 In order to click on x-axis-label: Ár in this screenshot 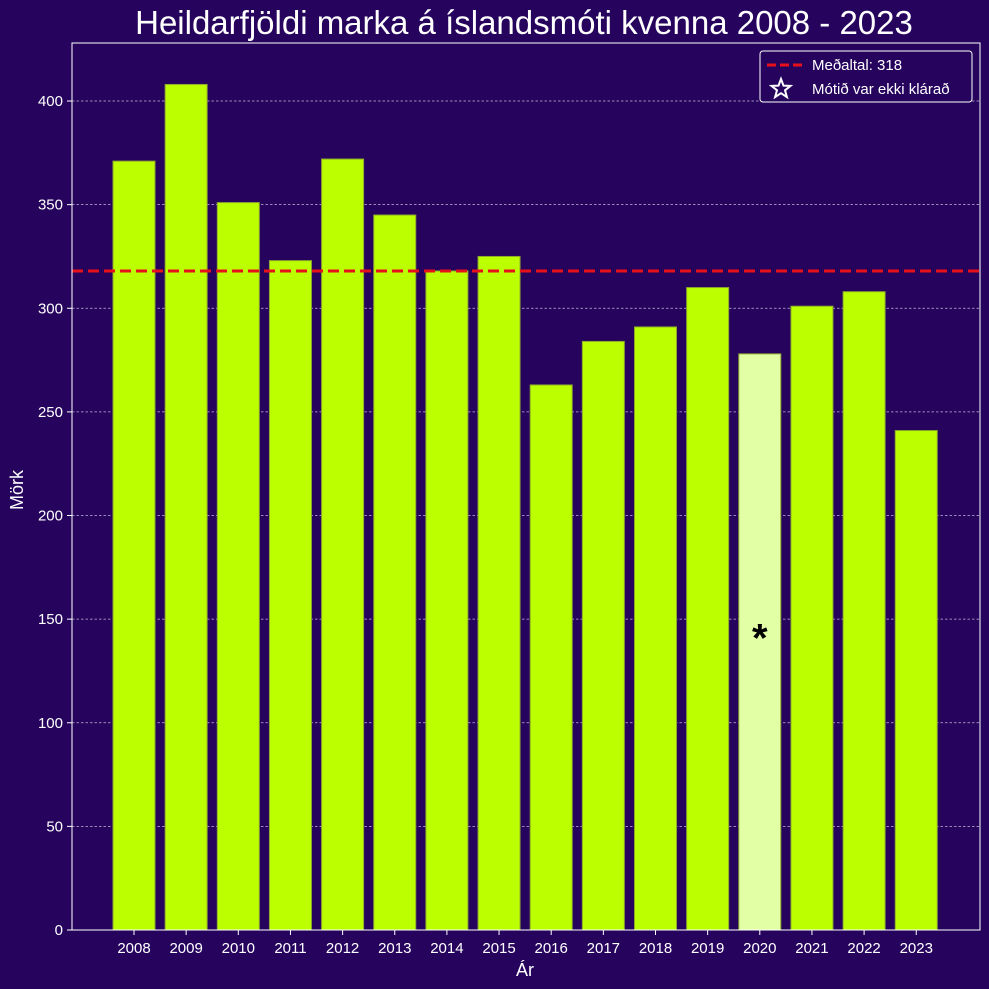, I will do `click(525, 970)`.